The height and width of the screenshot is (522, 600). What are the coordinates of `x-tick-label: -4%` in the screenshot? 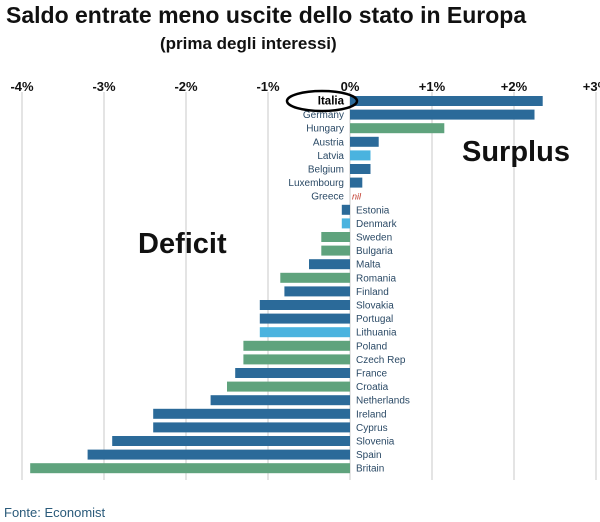 It's located at (22, 86).